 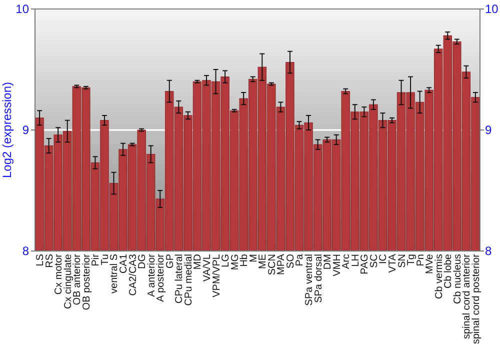 I want to click on x-tick-label: IC, so click(x=384, y=259).